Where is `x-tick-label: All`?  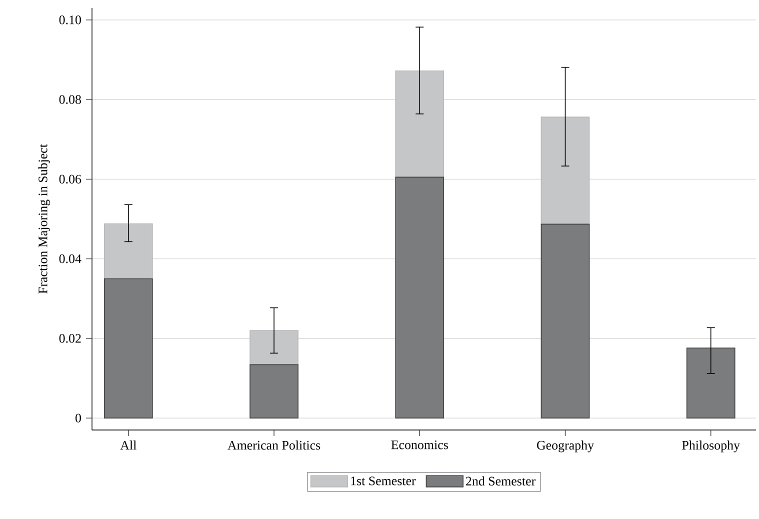
x-tick-label: All is located at coordinates (128, 445).